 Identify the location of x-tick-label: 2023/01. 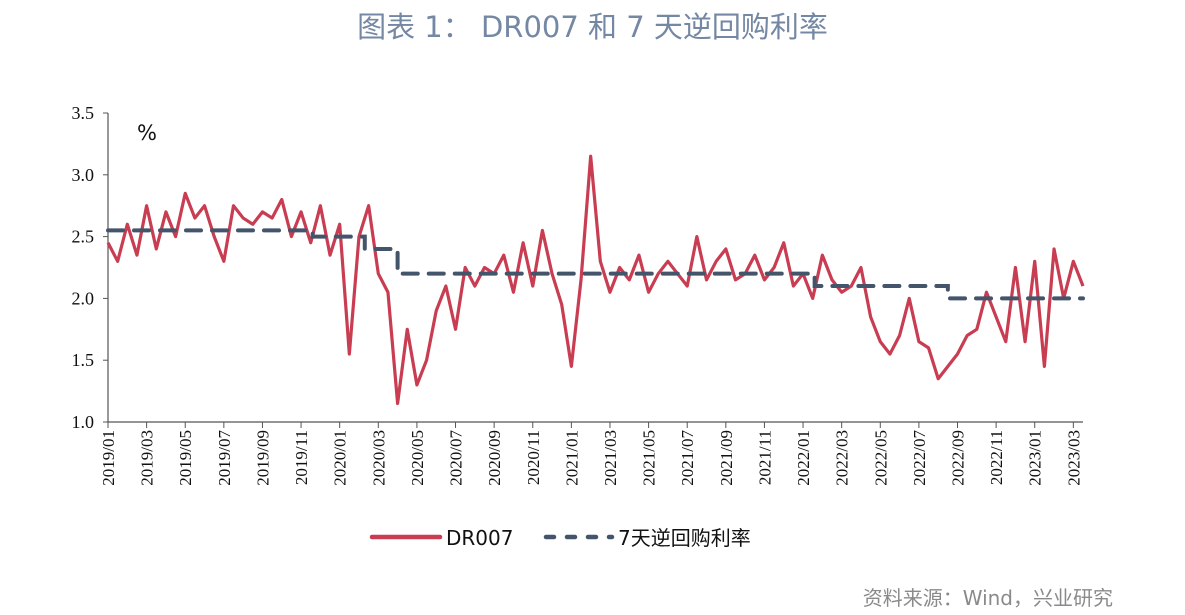
(1035, 458).